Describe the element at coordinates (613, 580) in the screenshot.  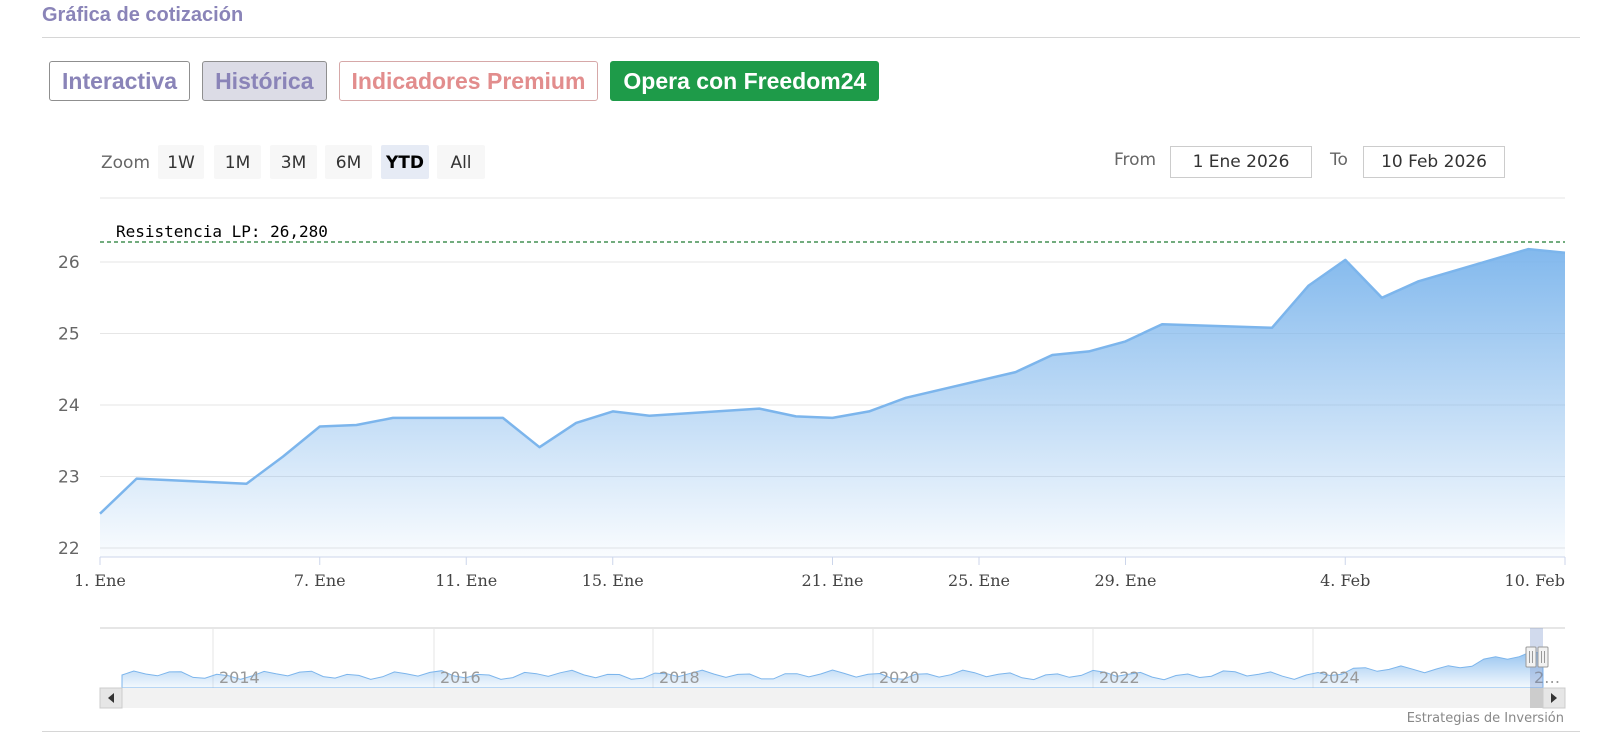
I see `x-tick-label: 15. Ene` at that location.